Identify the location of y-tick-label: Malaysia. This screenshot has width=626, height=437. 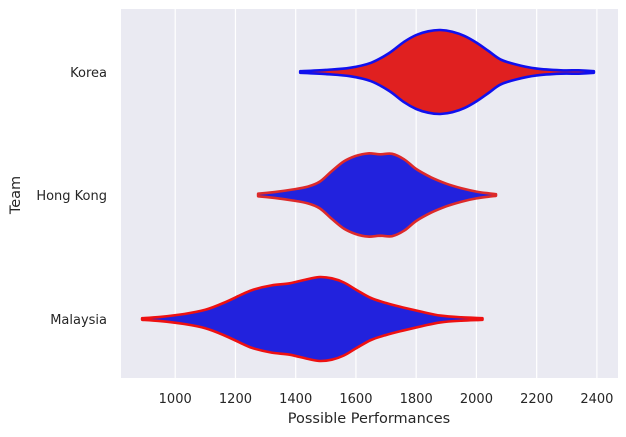
(78, 320).